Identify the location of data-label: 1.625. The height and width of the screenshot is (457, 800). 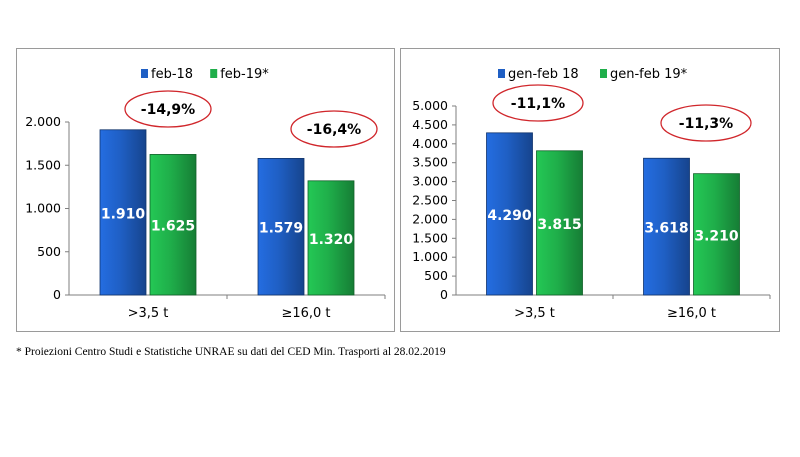
(173, 227).